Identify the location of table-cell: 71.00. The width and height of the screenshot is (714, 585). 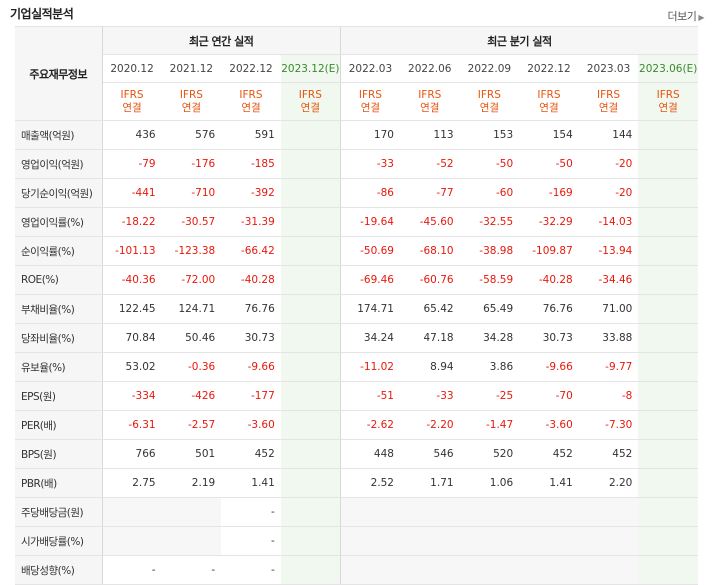
(608, 309).